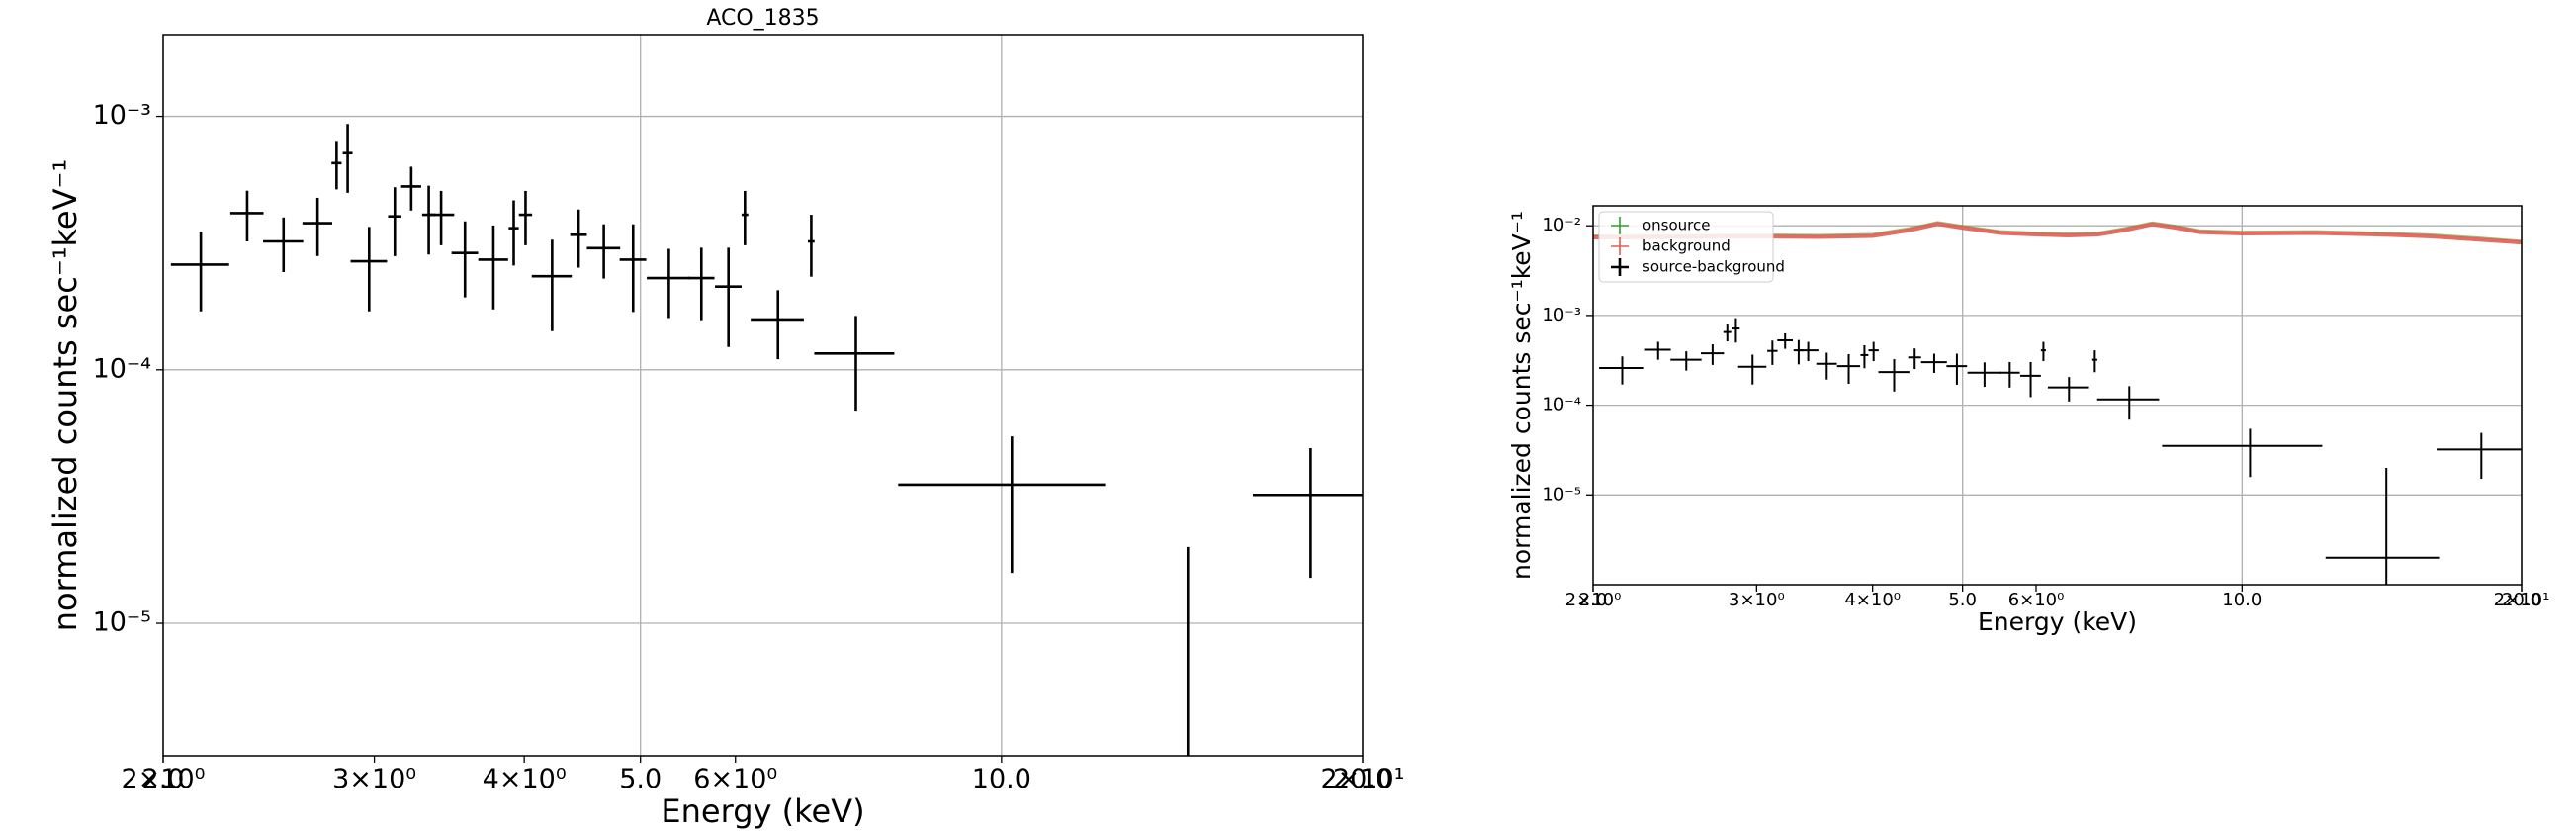 This screenshot has width=2576, height=834. Describe the element at coordinates (2057, 233) in the screenshot. I see `series-line` at that location.